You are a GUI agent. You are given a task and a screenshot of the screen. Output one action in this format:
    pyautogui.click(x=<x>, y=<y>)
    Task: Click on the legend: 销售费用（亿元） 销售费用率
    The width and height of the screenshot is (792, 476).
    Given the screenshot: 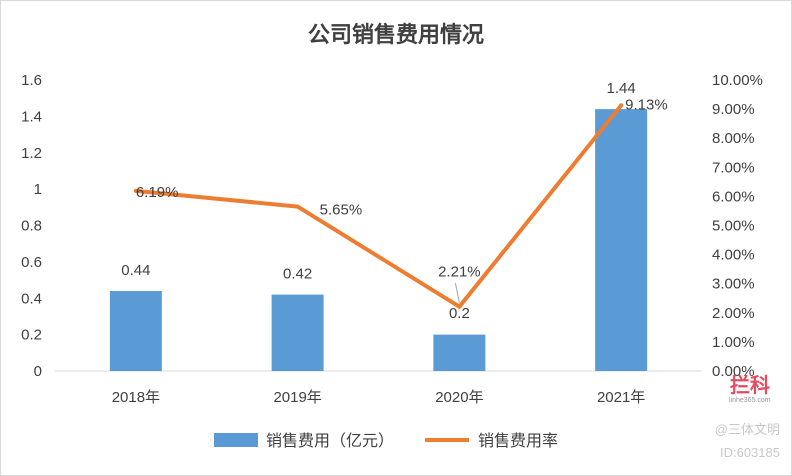 What is the action you would take?
    pyautogui.click(x=386, y=441)
    